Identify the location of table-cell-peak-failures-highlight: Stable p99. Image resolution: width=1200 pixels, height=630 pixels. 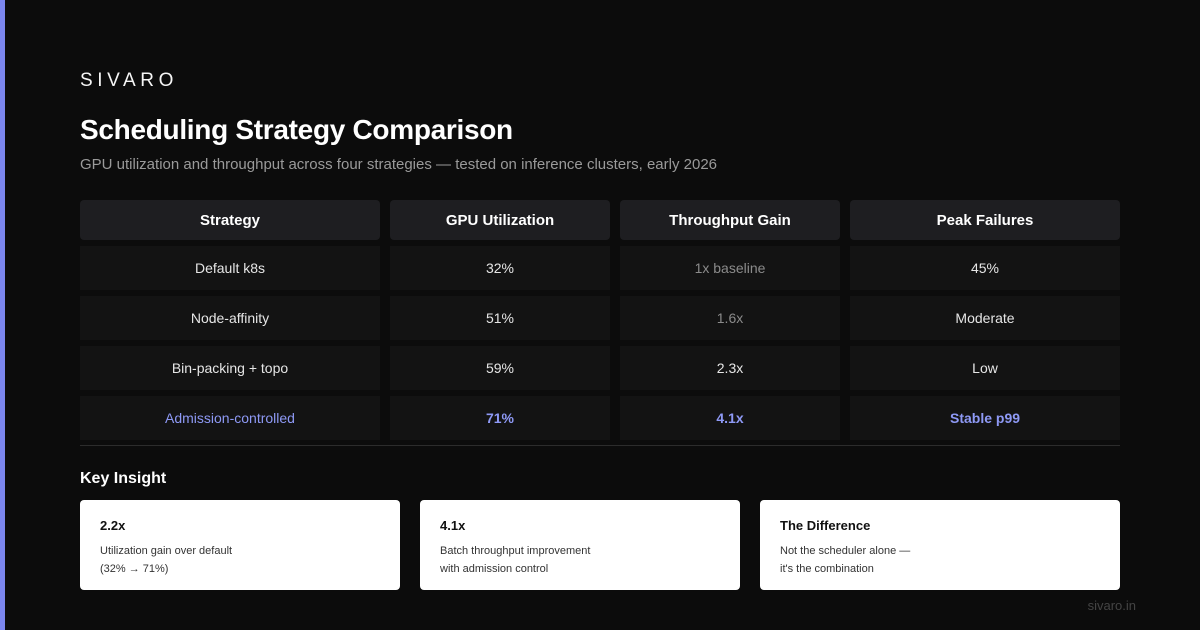
(985, 418).